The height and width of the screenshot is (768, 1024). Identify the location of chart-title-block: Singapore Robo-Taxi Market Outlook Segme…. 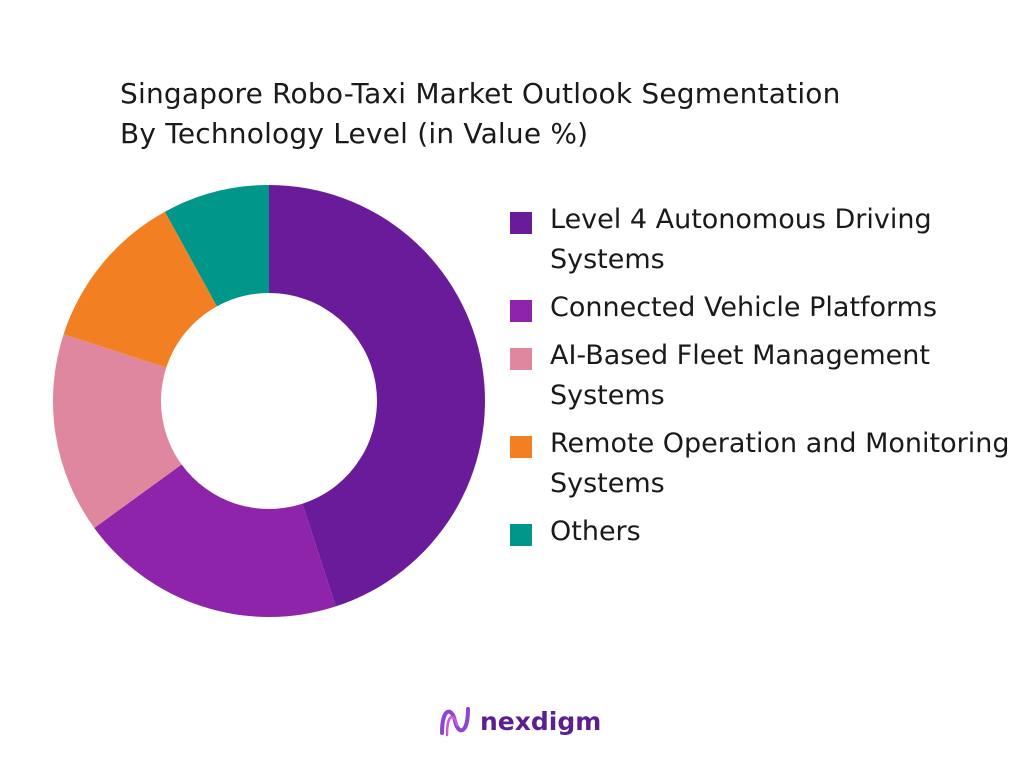
(550, 114).